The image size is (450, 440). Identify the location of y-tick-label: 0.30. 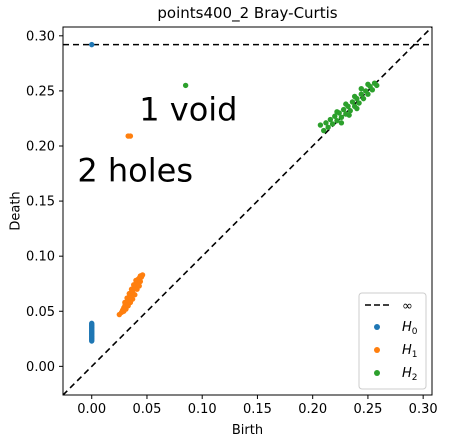
(40, 36).